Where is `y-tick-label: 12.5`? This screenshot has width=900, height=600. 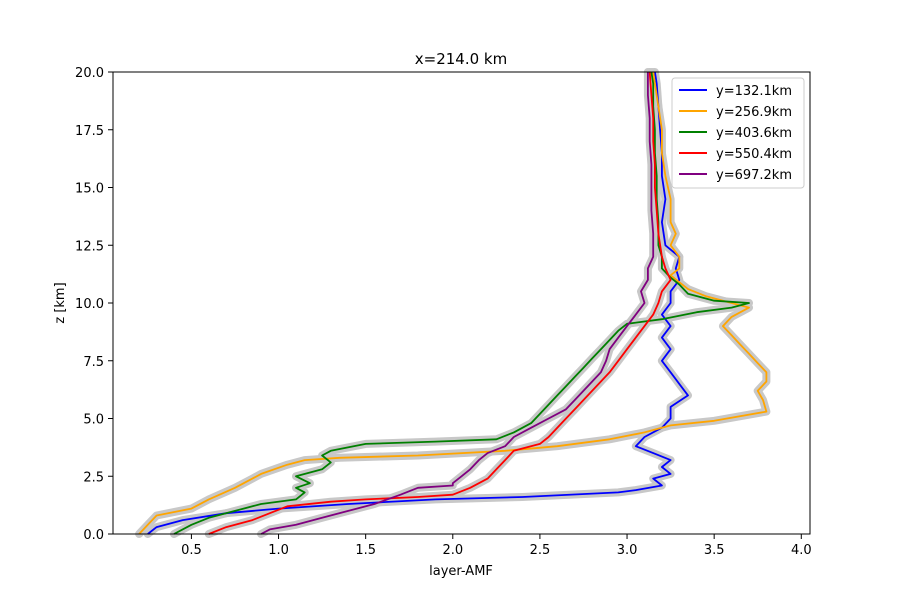 y-tick-label: 12.5 is located at coordinates (89, 246).